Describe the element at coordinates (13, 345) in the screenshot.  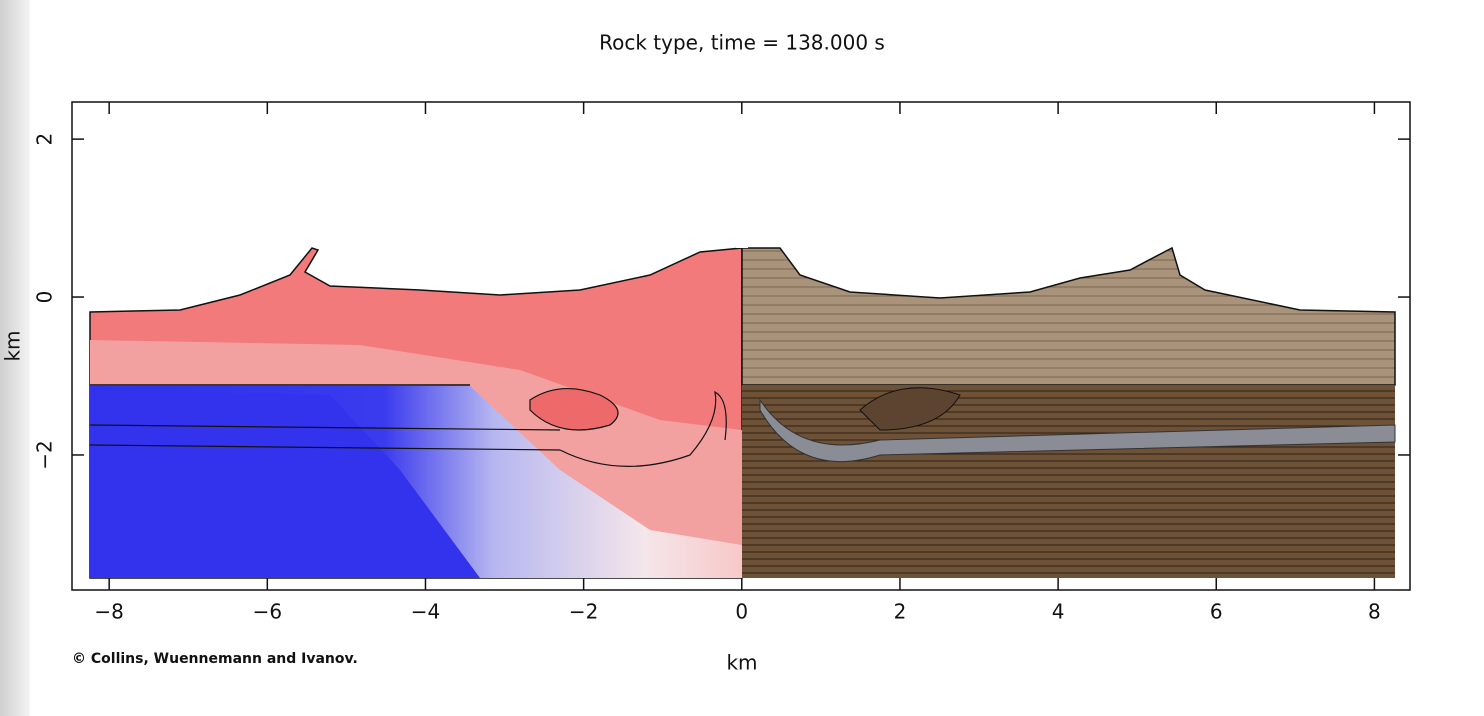
I see `y-axis-label: km` at that location.